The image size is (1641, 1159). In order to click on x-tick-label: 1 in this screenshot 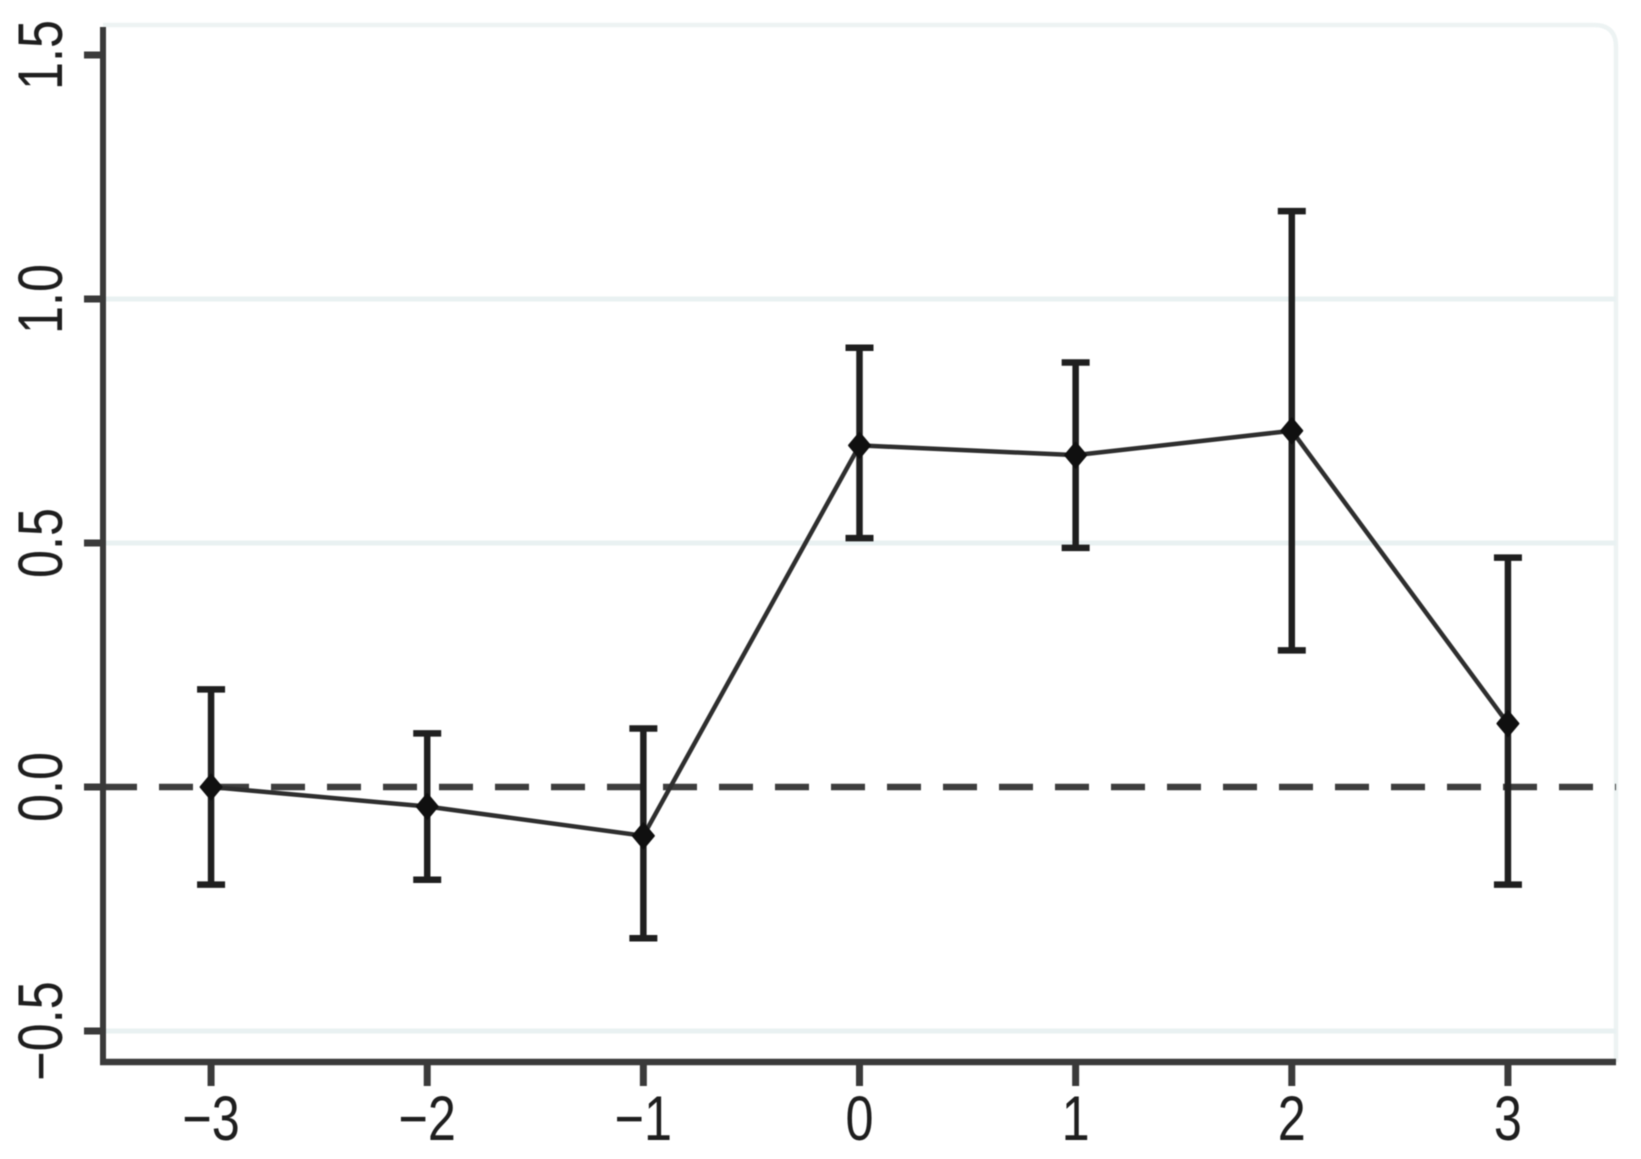, I will do `click(1076, 1119)`.